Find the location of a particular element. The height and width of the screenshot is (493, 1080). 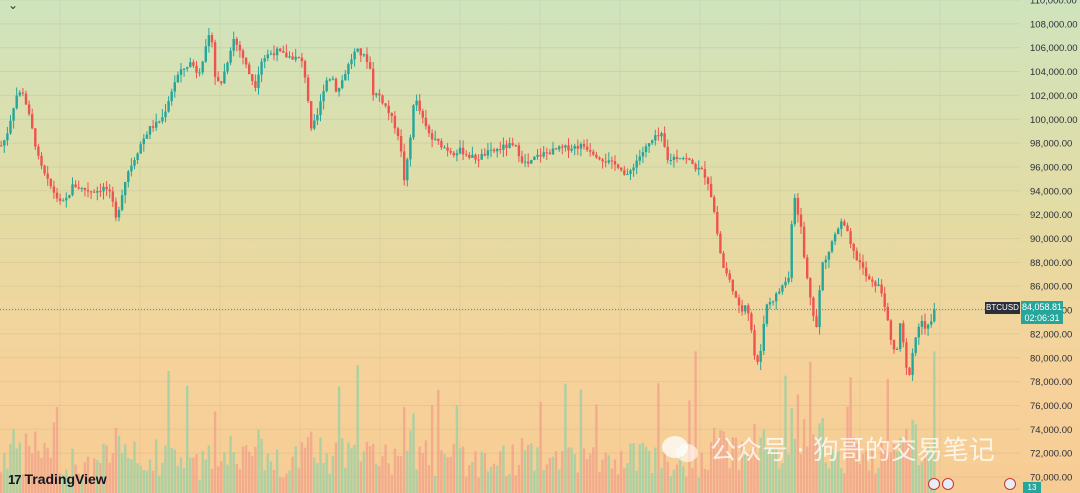

watermark: 公众号 · 狗哥的交易笔记 is located at coordinates (828, 448).